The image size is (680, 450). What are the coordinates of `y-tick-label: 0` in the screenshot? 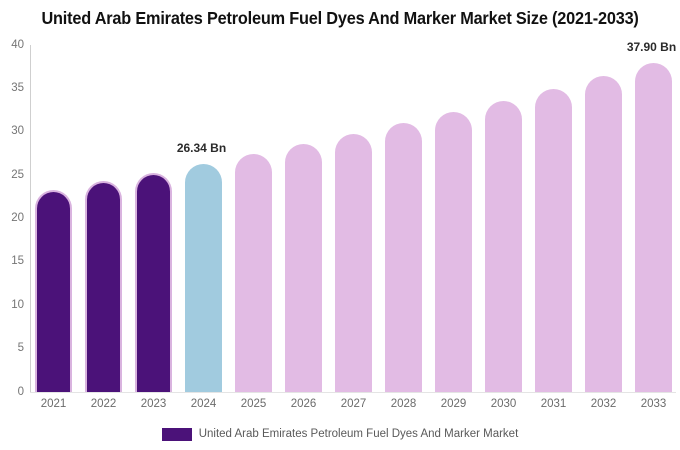 It's located at (20, 391).